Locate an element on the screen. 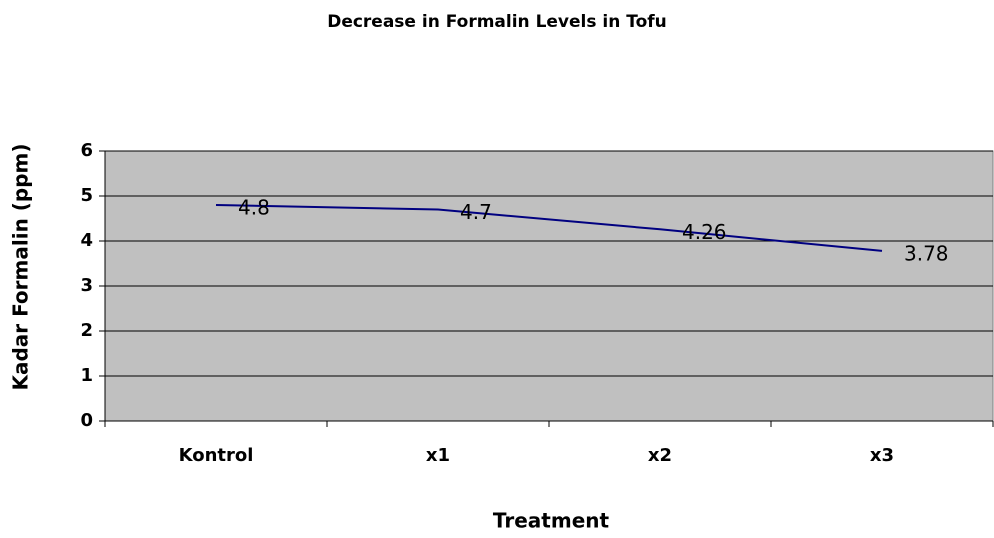 This screenshot has height=538, width=994. y-tick-label: 3 is located at coordinates (86, 285).